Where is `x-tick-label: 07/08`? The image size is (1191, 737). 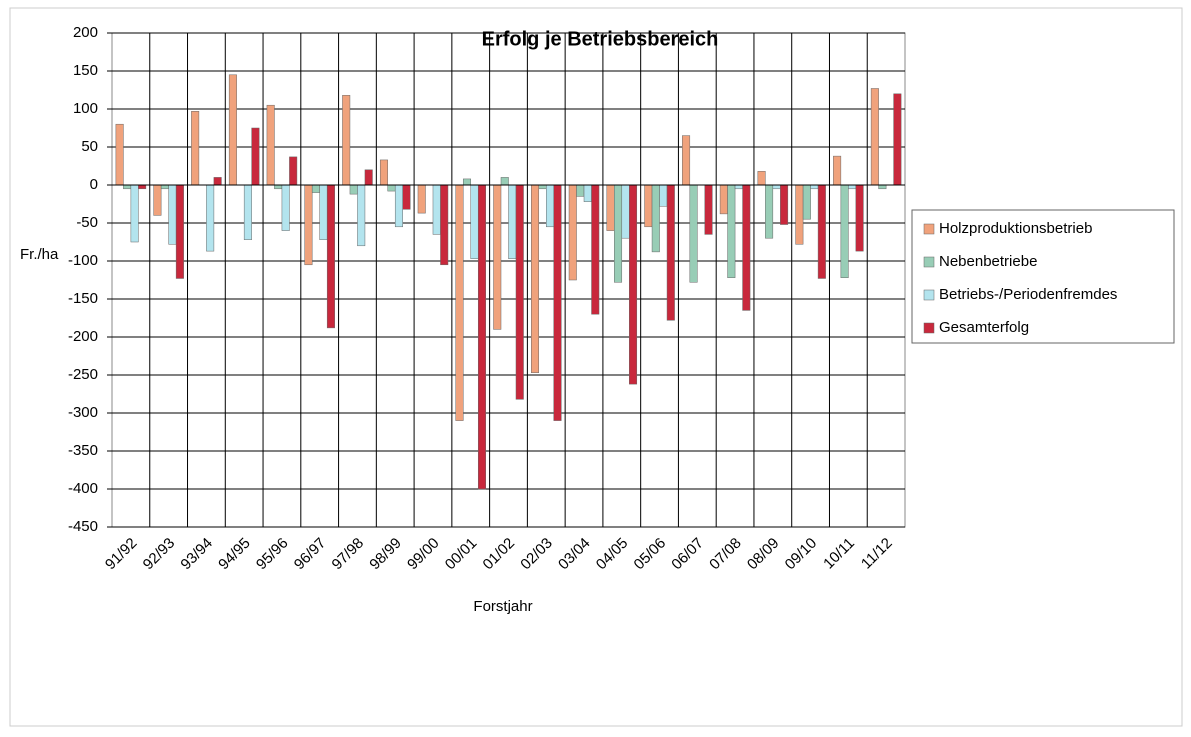 x-tick-label: 07/08 is located at coordinates (725, 554).